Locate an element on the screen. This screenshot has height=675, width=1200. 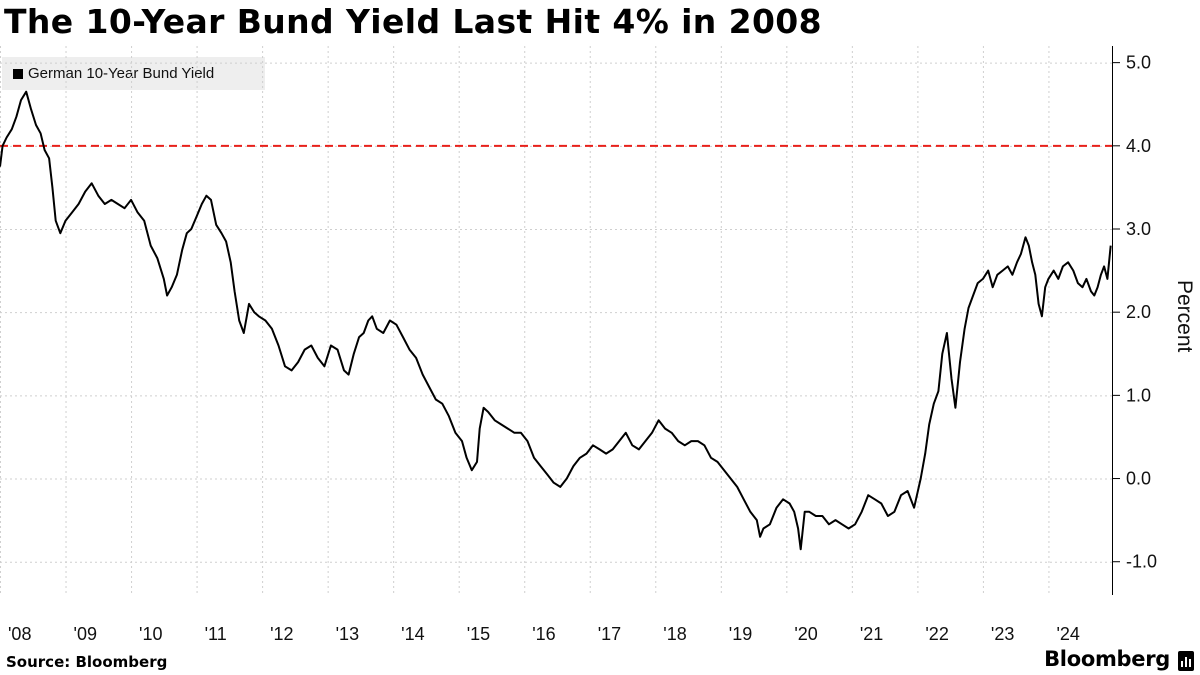
legend-swatch is located at coordinates (18, 73).